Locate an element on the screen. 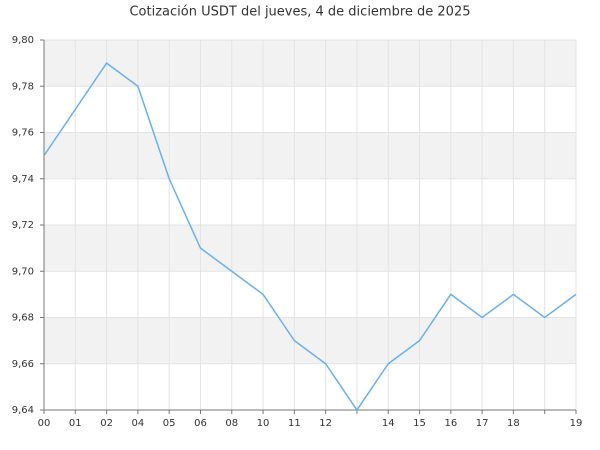 The width and height of the screenshot is (600, 450). x-tick-label: 00 is located at coordinates (44, 423).